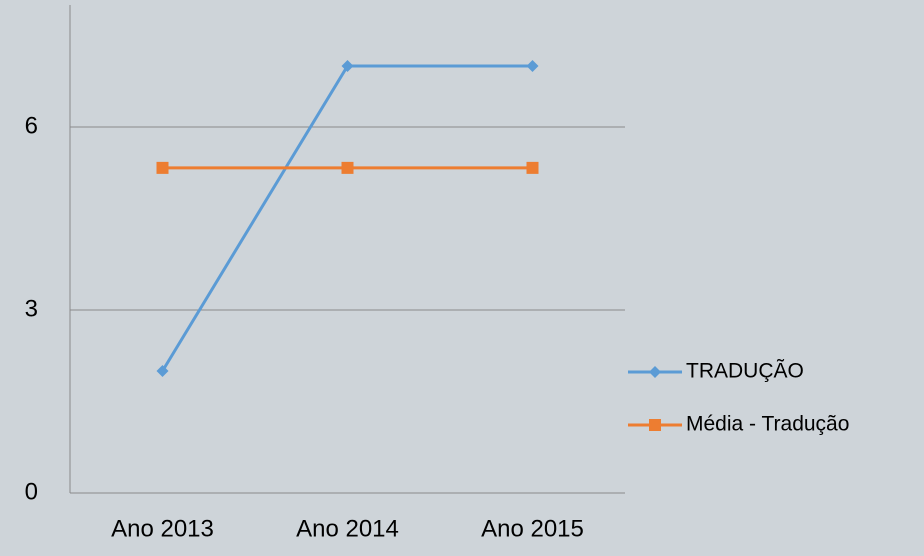 The image size is (924, 556). What do you see at coordinates (347, 528) in the screenshot?
I see `x-tick-label: Ano 2014` at bounding box center [347, 528].